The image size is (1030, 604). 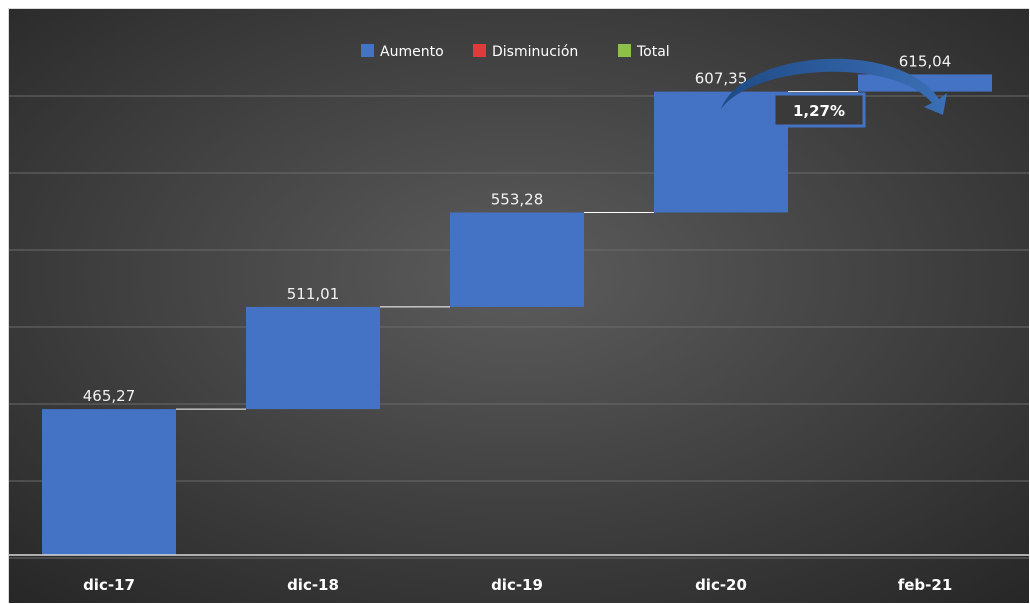 What do you see at coordinates (834, 86) in the screenshot?
I see `curved-arrow-icon` at bounding box center [834, 86].